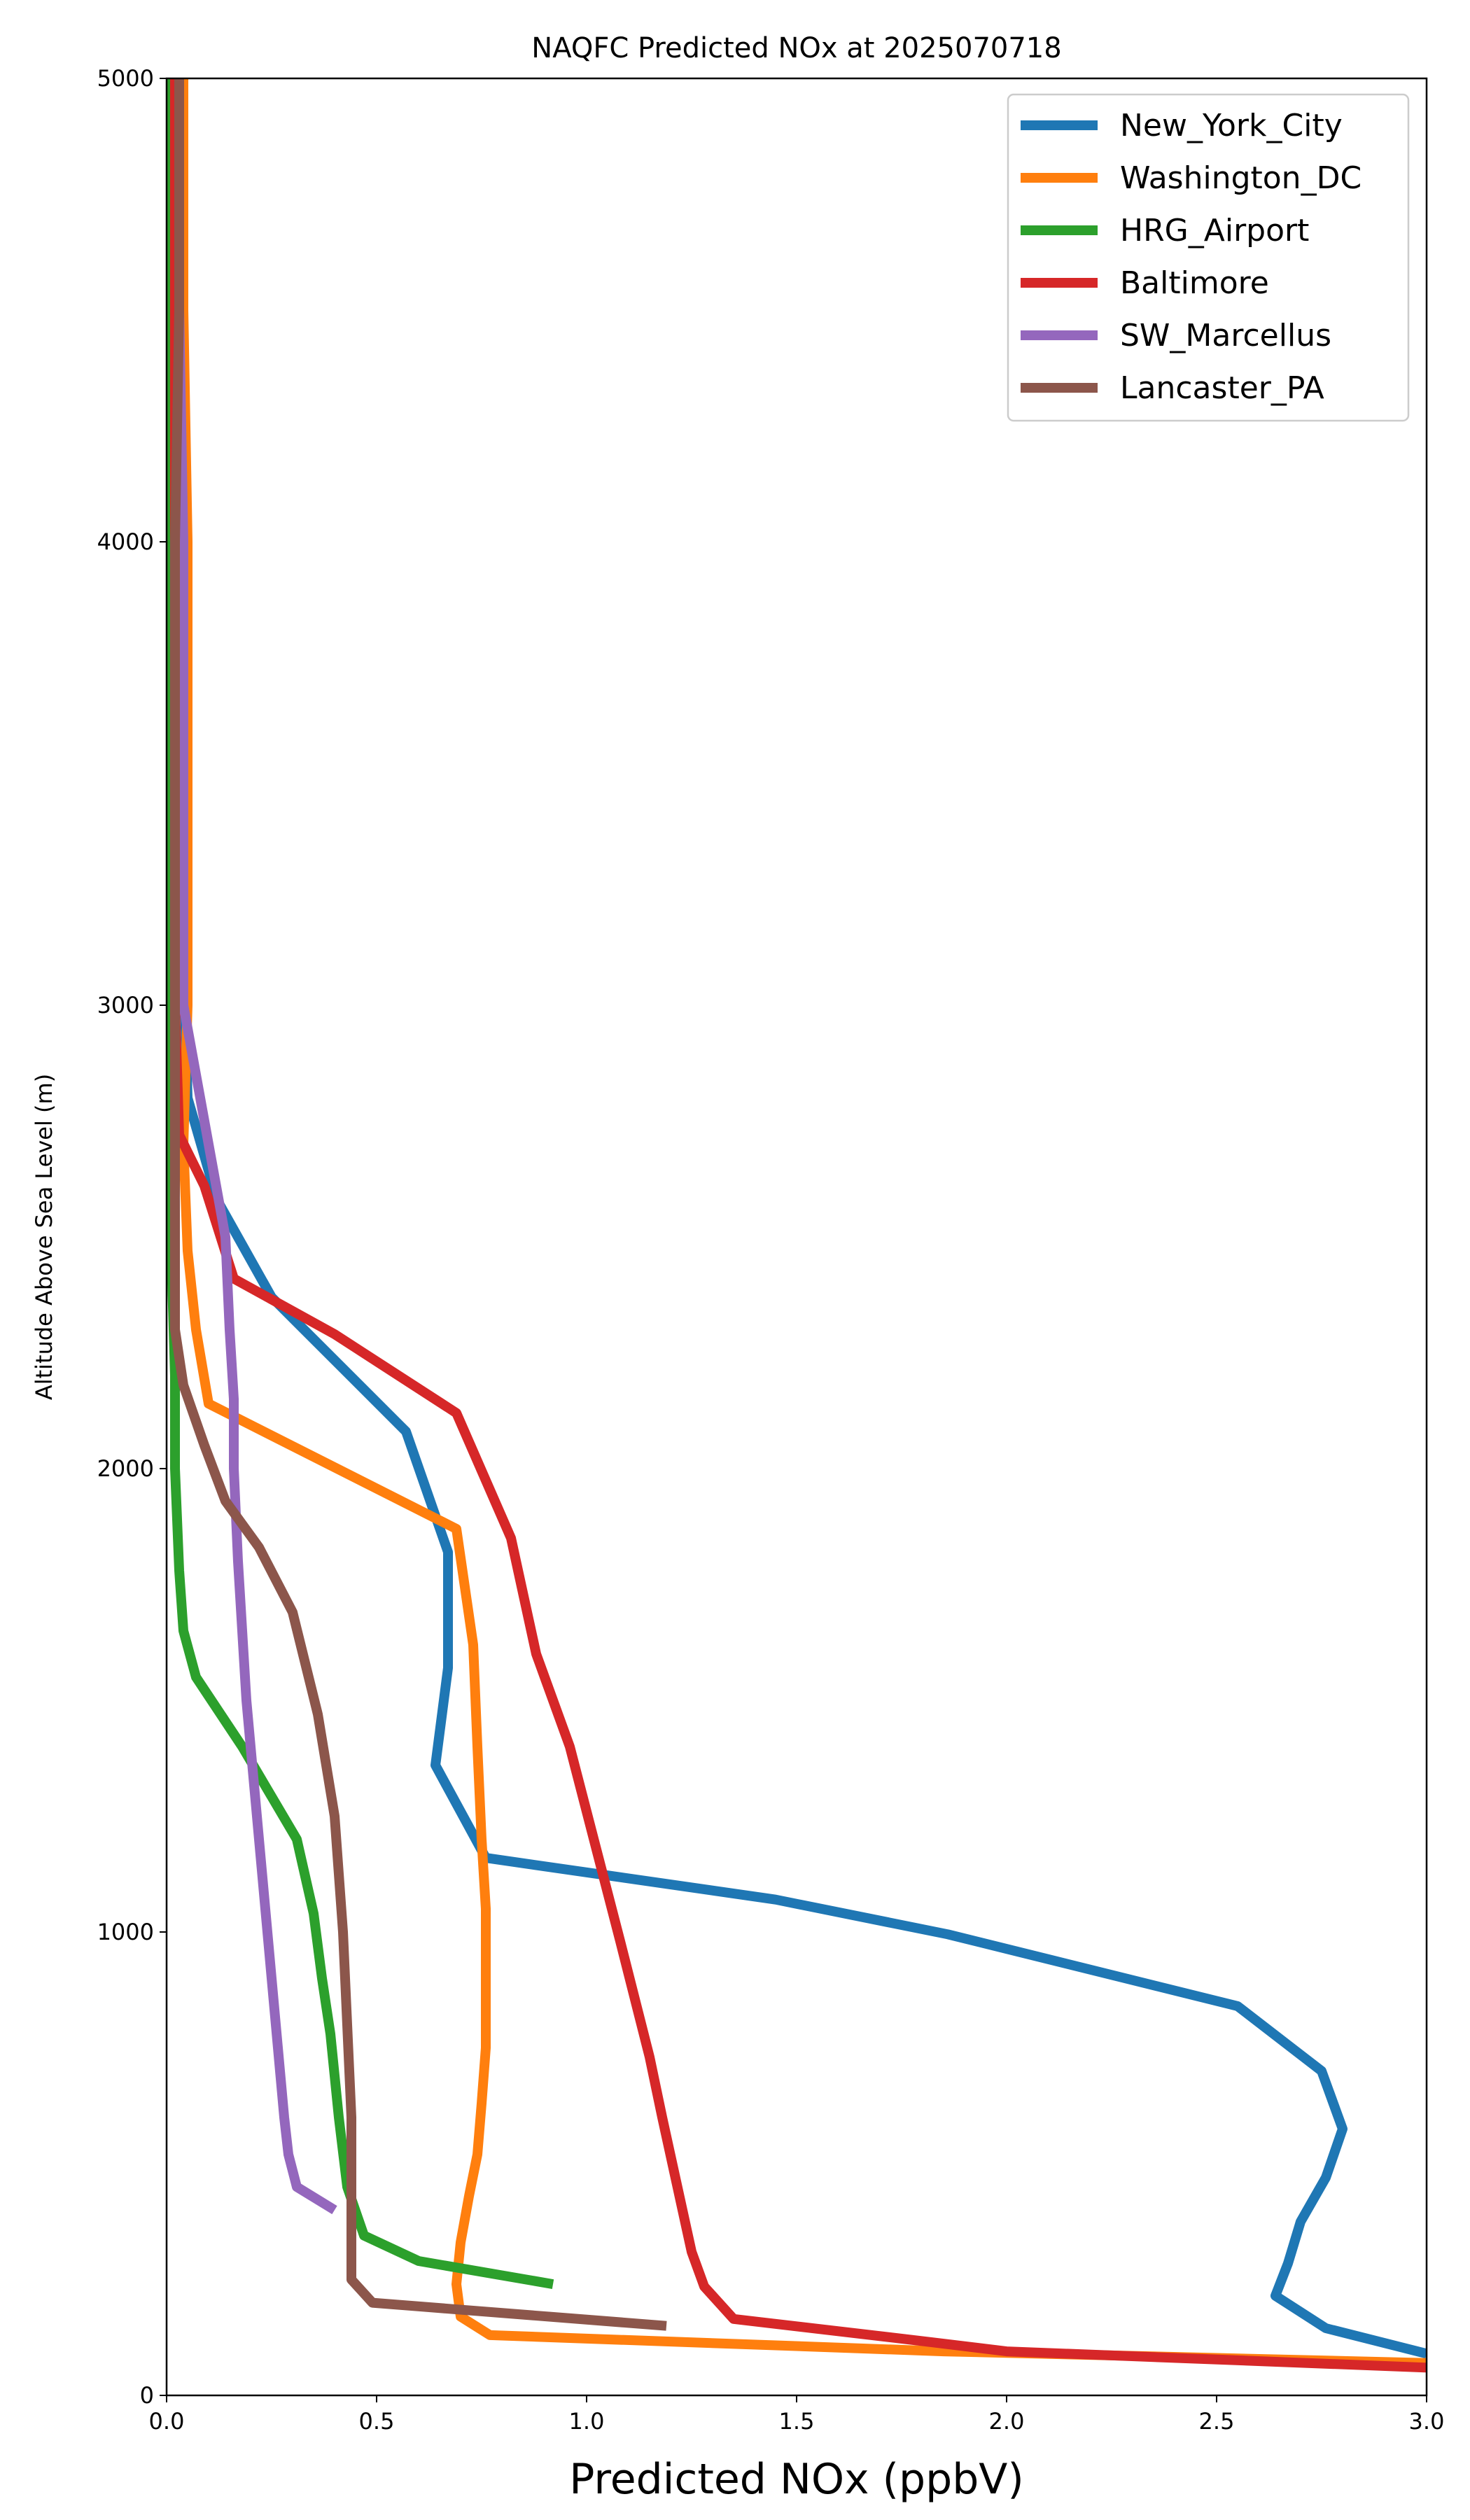  What do you see at coordinates (1007, 2421) in the screenshot?
I see `x-tick-label: 2.0` at bounding box center [1007, 2421].